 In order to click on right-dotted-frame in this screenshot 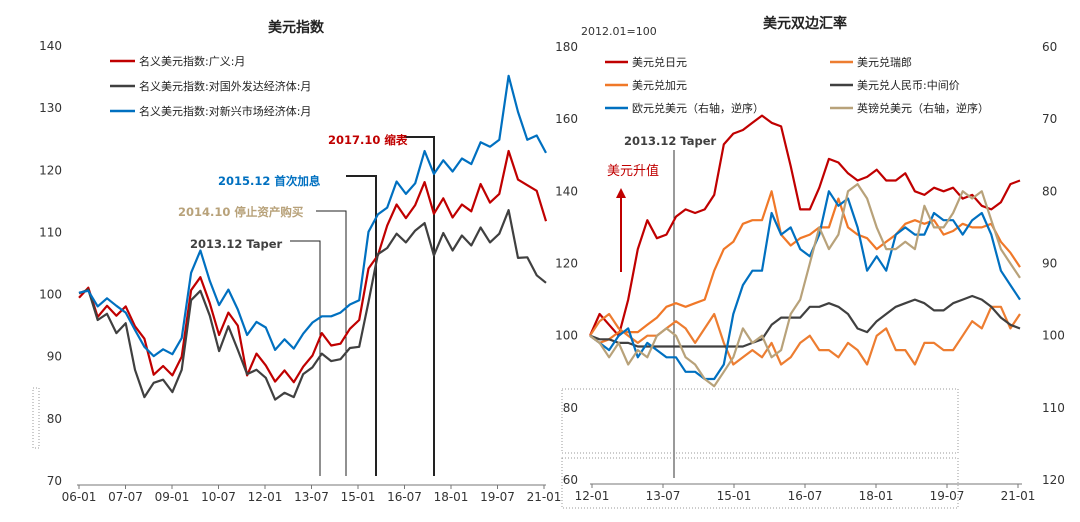, I will do `click(760, 421)`.